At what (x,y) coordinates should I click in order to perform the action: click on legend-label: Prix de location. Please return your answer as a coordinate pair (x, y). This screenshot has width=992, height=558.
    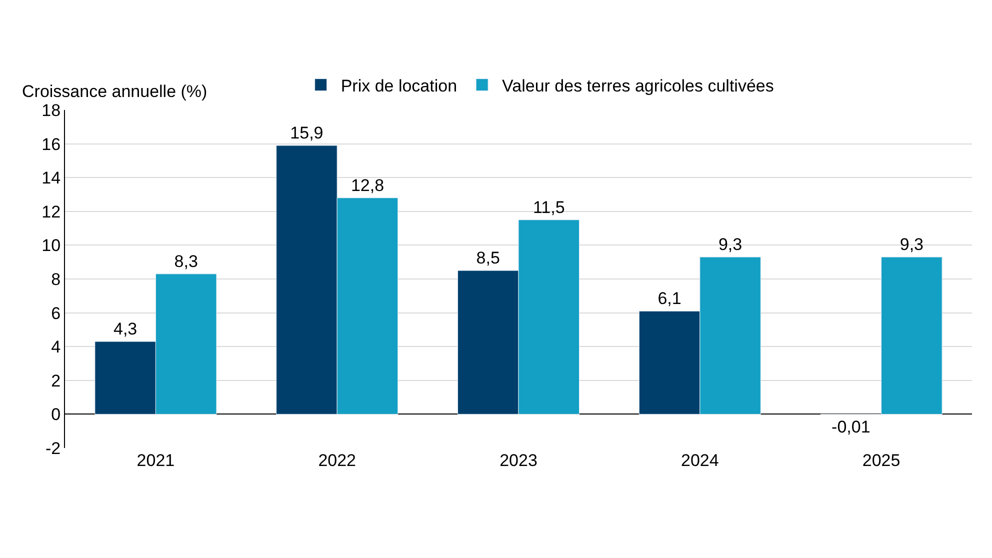
    Looking at the image, I should click on (399, 86).